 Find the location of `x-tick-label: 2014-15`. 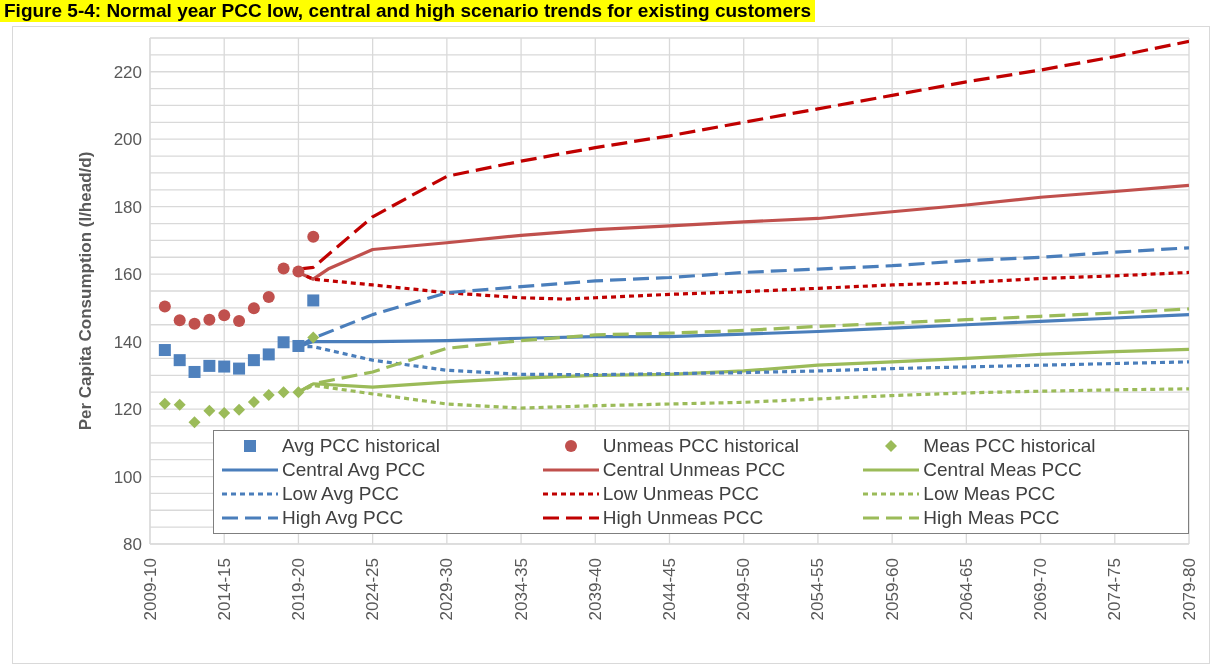

x-tick-label: 2014-15 is located at coordinates (224, 589).